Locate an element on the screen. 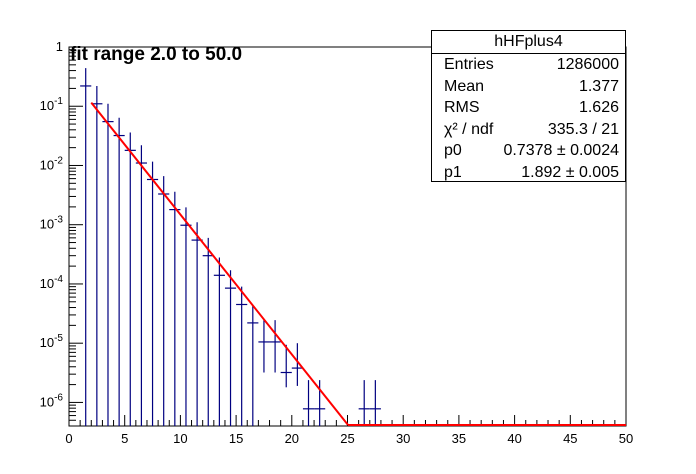  x-tick-label: 0 is located at coordinates (68, 438).